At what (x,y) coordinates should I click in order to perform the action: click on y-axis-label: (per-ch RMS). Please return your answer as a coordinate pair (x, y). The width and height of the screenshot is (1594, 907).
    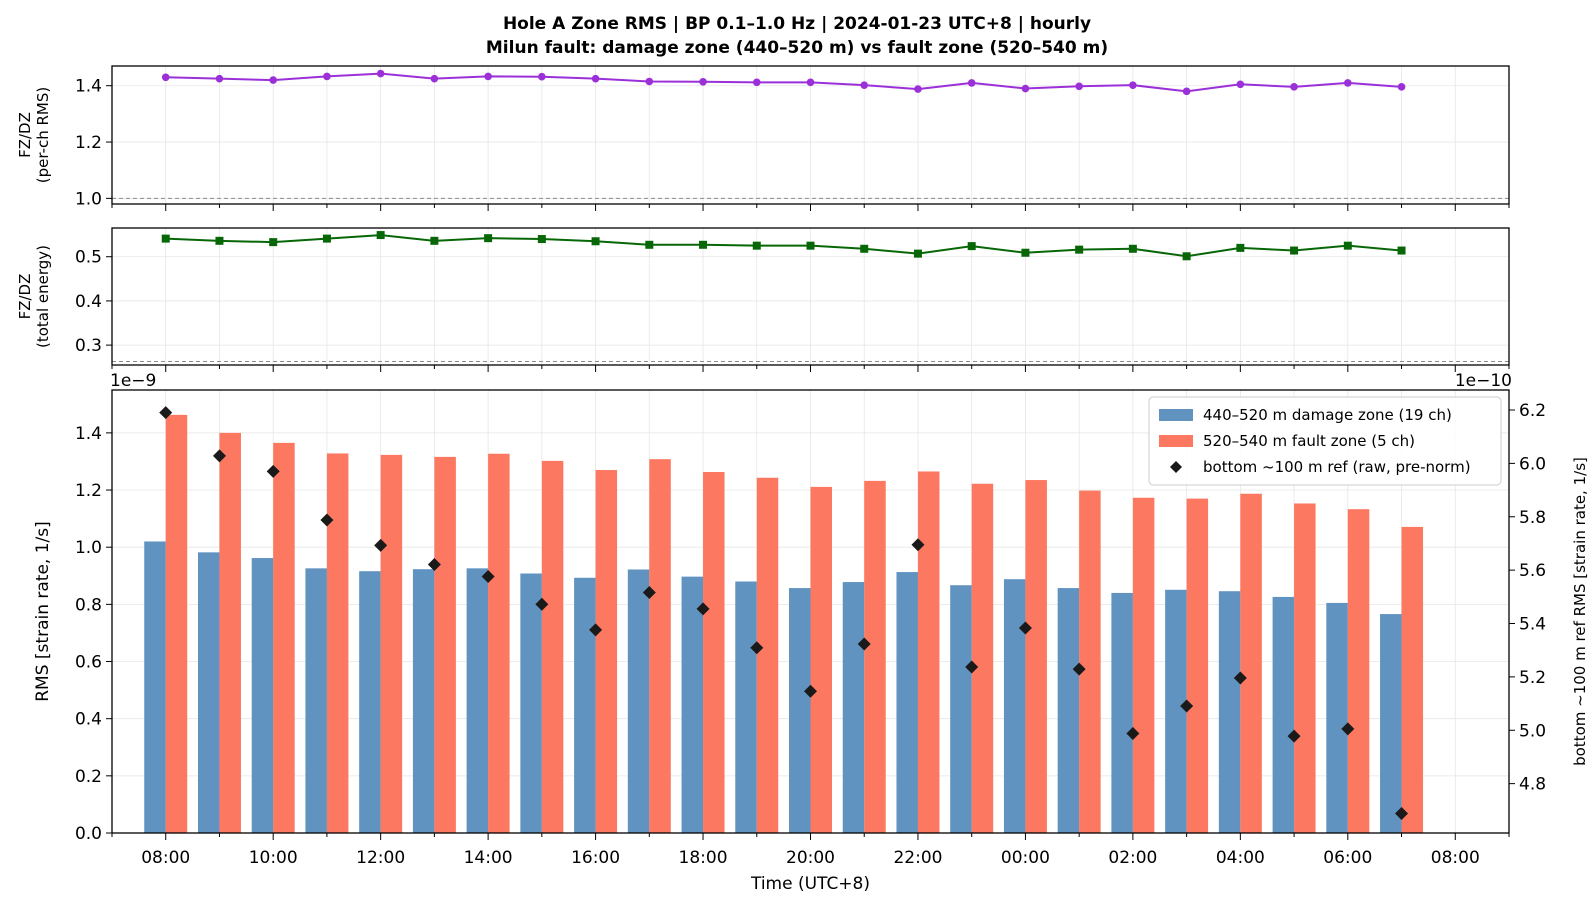
    Looking at the image, I should click on (43, 135).